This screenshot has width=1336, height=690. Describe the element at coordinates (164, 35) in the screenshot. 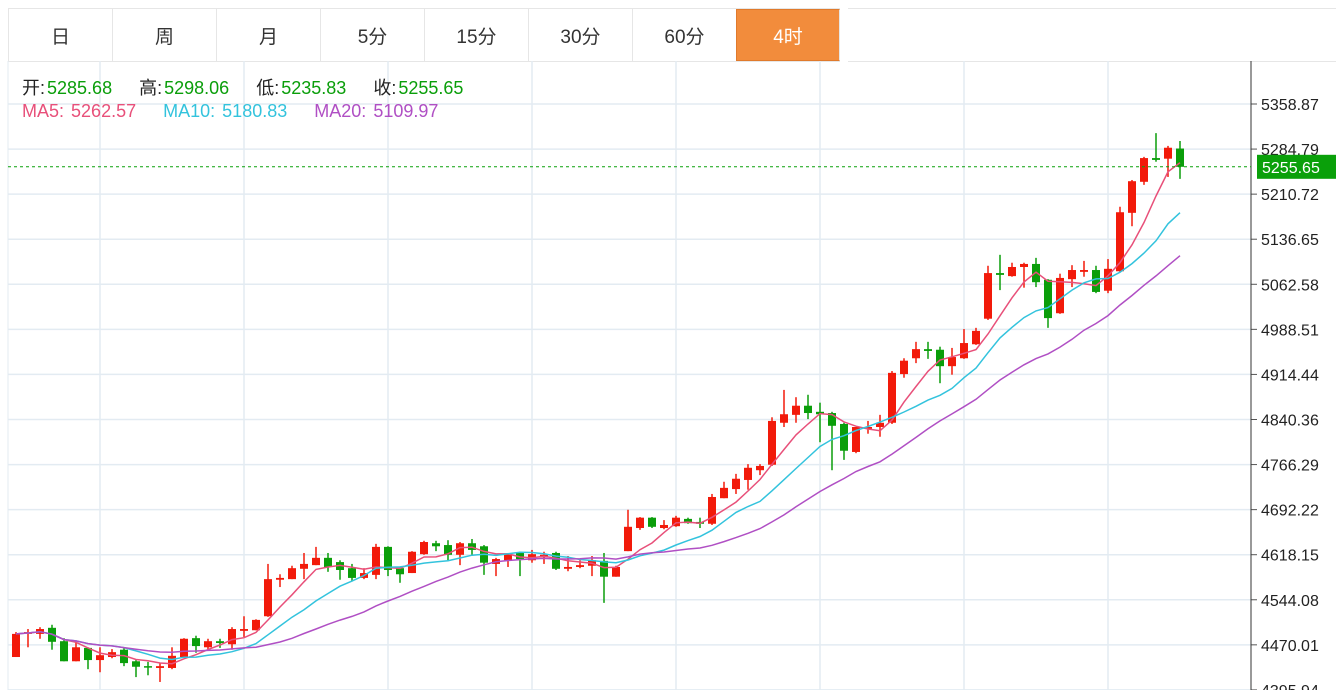

I see `tab-1: 周` at that location.